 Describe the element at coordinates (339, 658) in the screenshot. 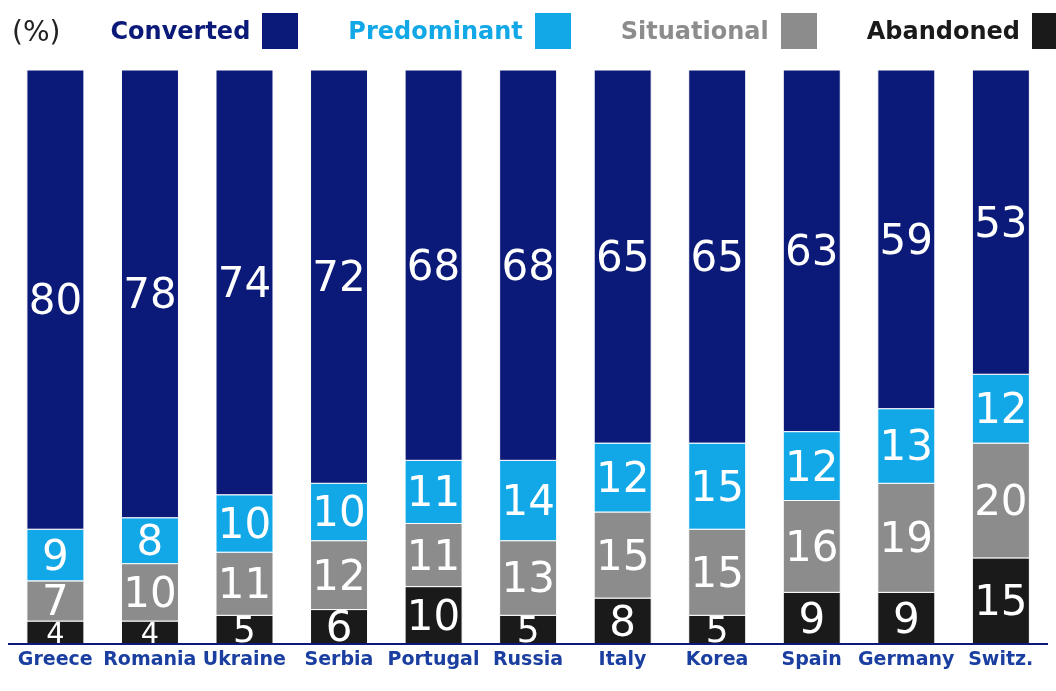

I see `x-tick-label: Serbia` at that location.